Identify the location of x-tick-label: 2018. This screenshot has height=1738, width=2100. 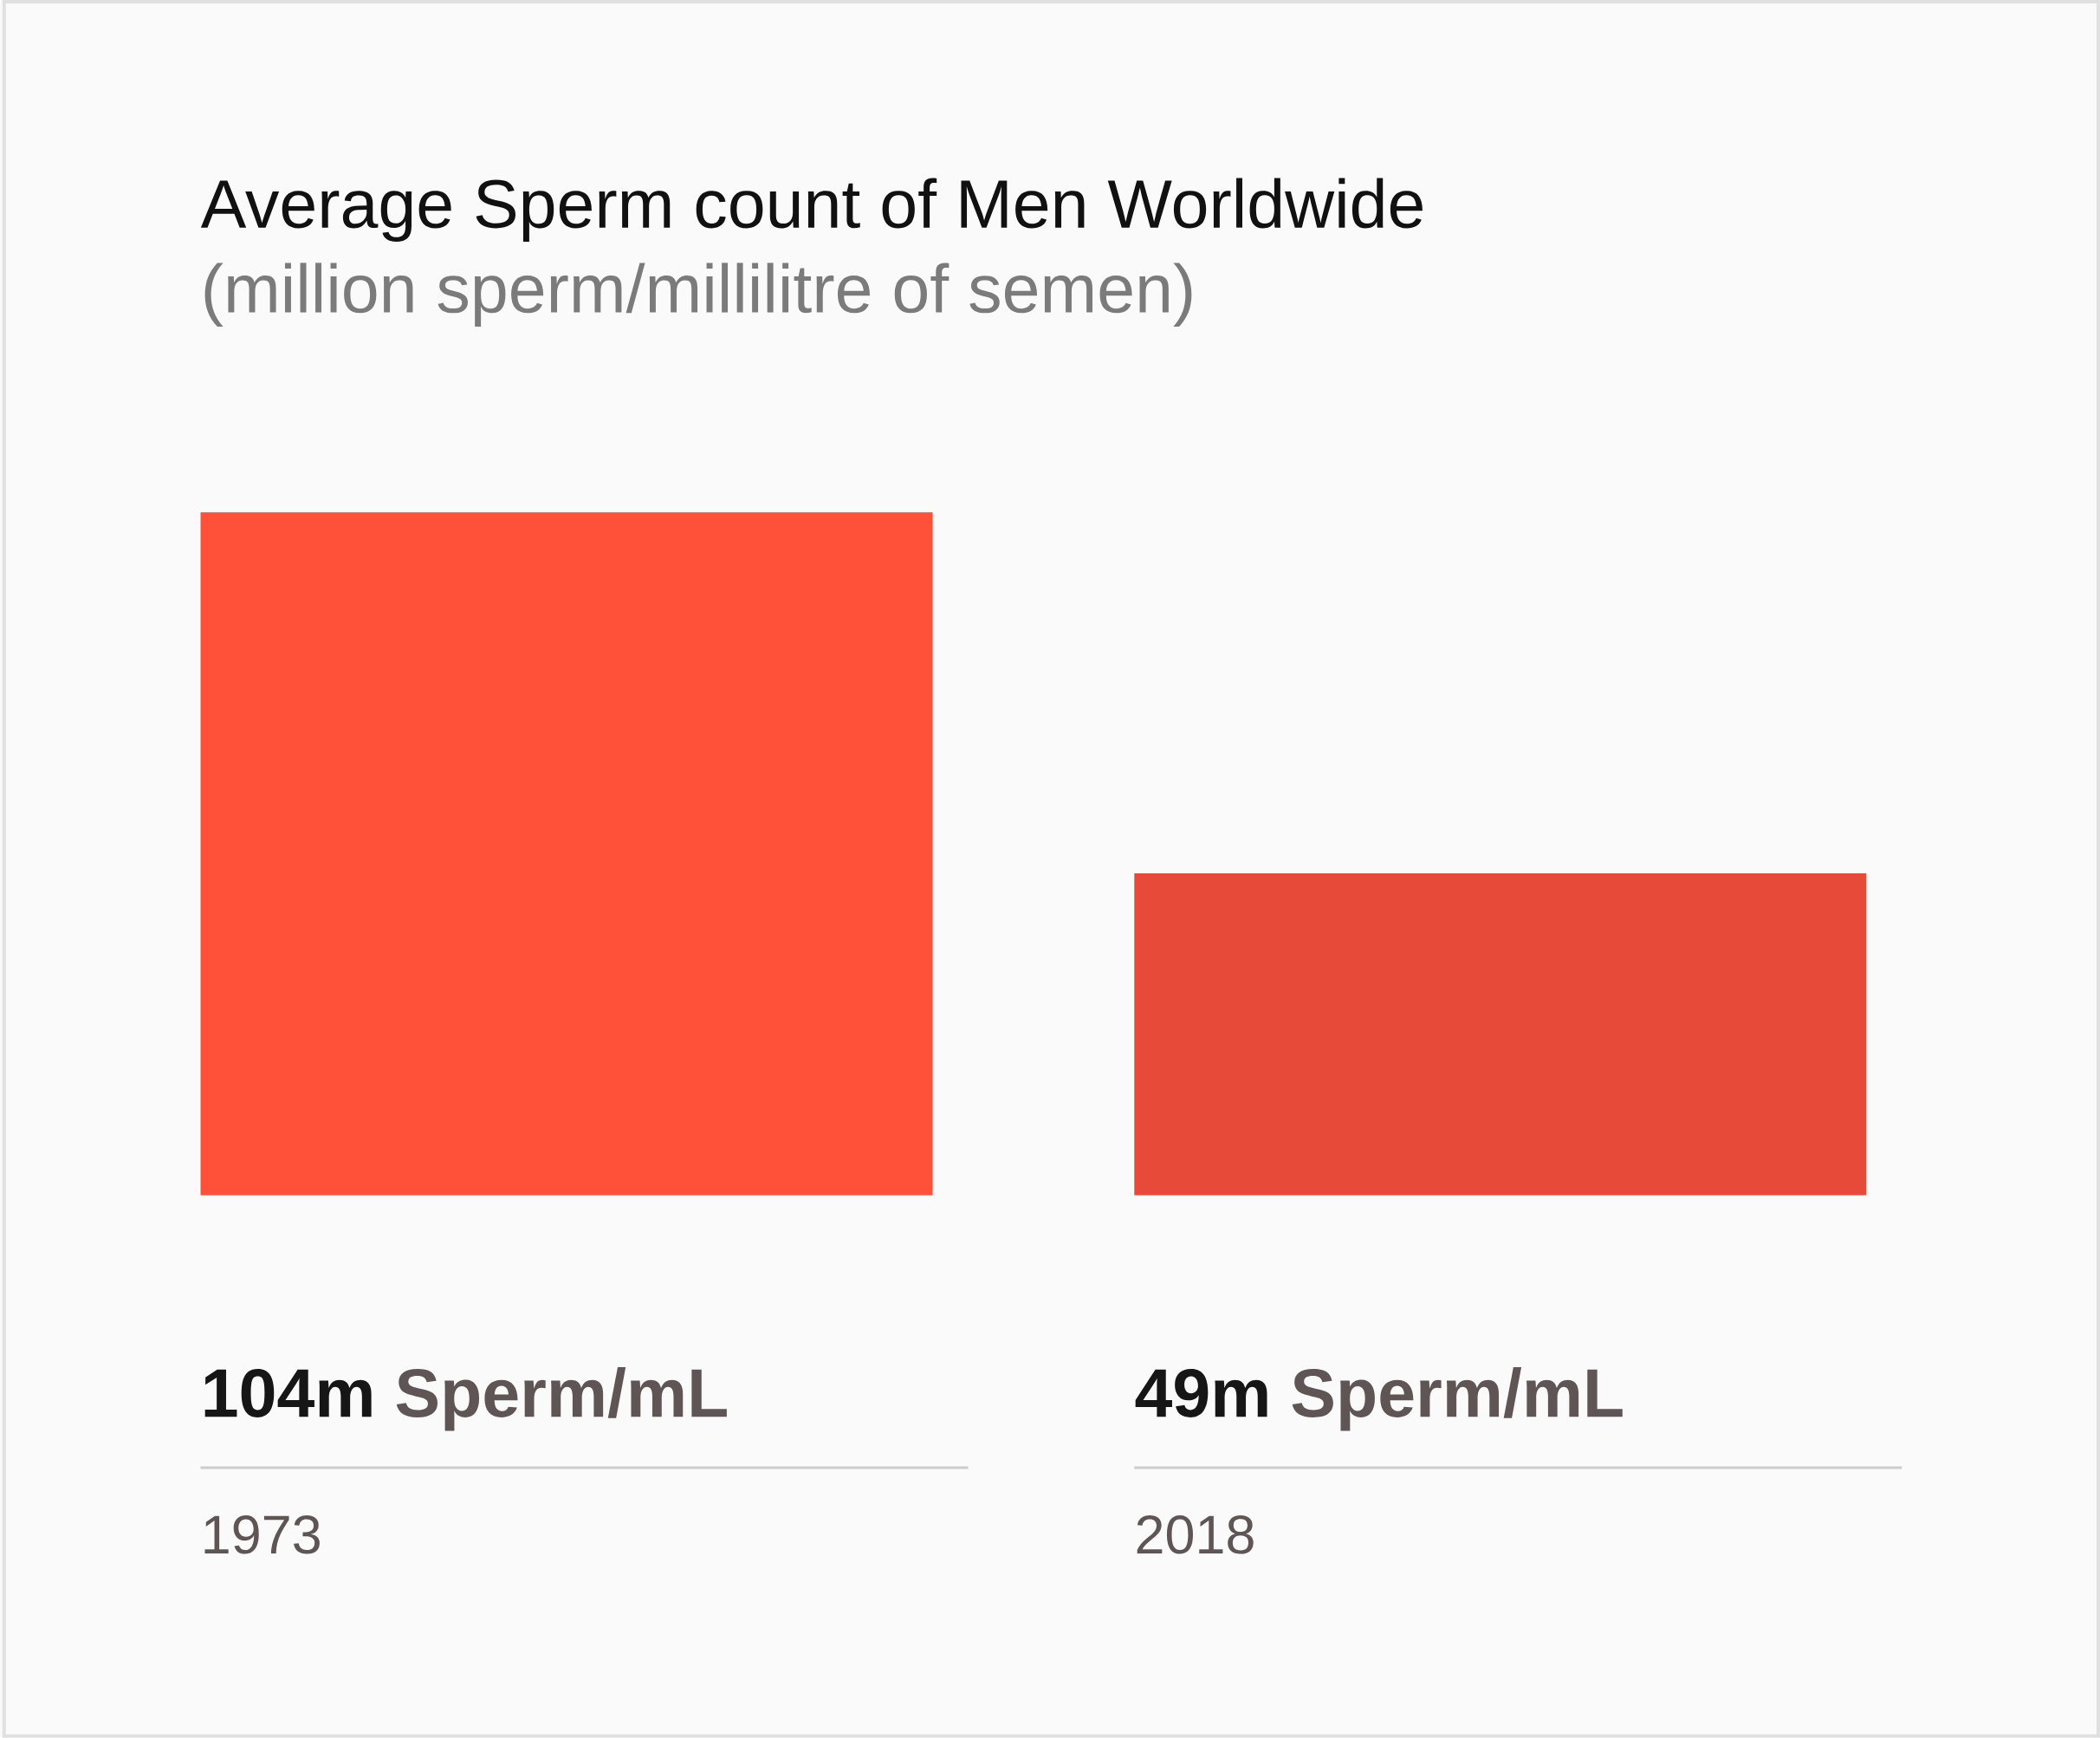
(1195, 1534).